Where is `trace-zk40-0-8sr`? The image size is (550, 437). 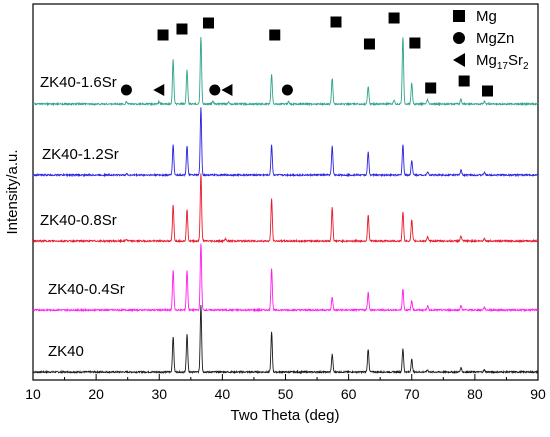 trace-zk40-0-8sr is located at coordinates (285, 208).